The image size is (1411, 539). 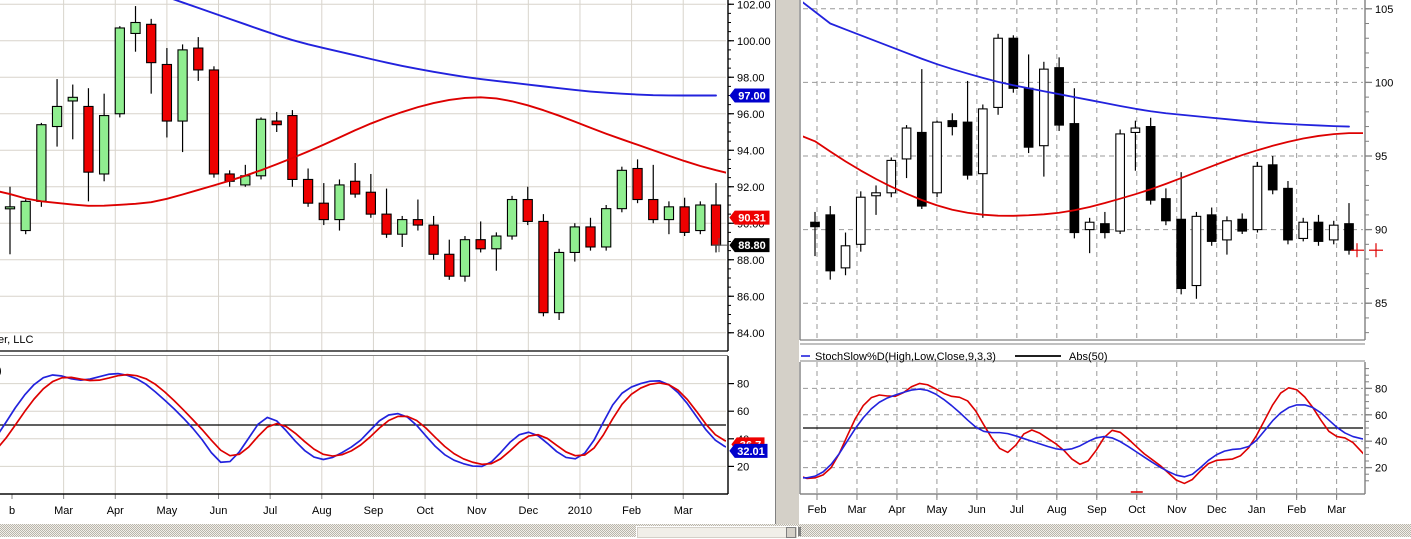 I want to click on left-date-tick: Apr, so click(x=115, y=511).